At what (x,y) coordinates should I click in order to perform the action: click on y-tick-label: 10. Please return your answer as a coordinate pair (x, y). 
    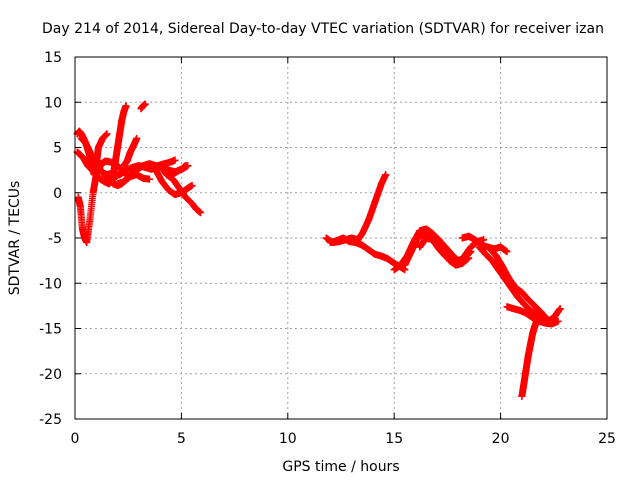
    Looking at the image, I should click on (53, 103).